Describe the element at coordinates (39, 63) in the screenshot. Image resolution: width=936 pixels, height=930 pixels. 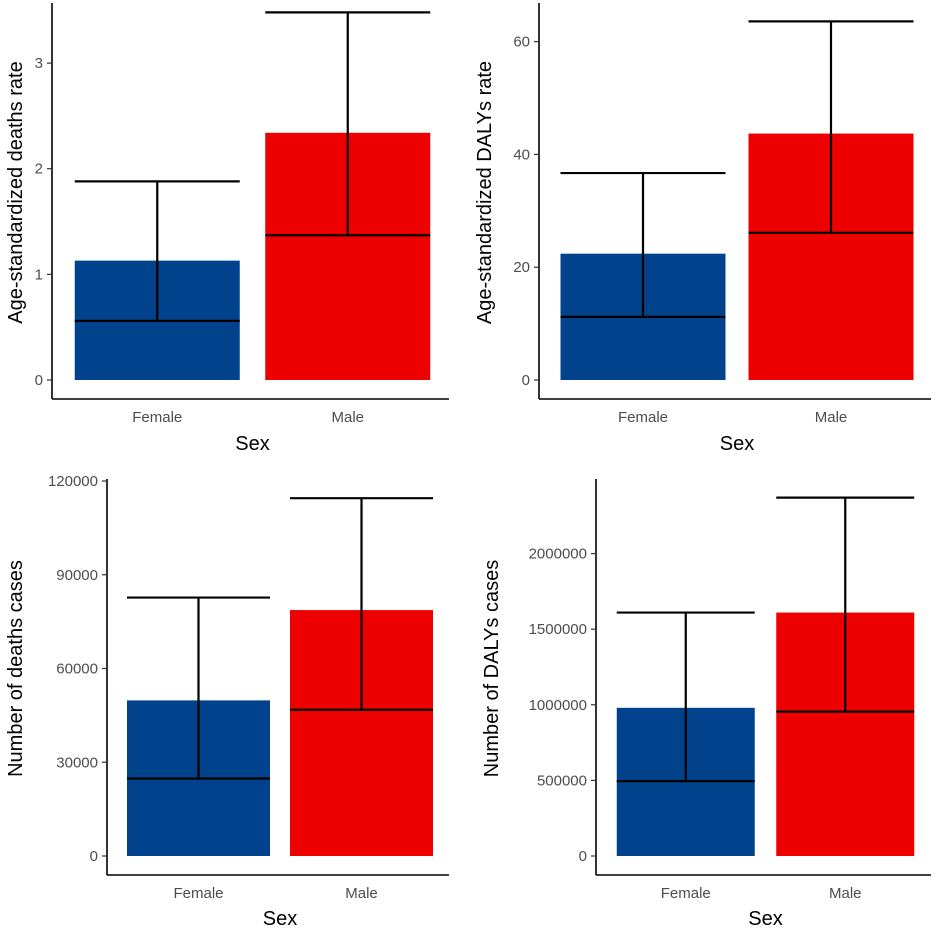
I see `y-tick-label: 3` at that location.